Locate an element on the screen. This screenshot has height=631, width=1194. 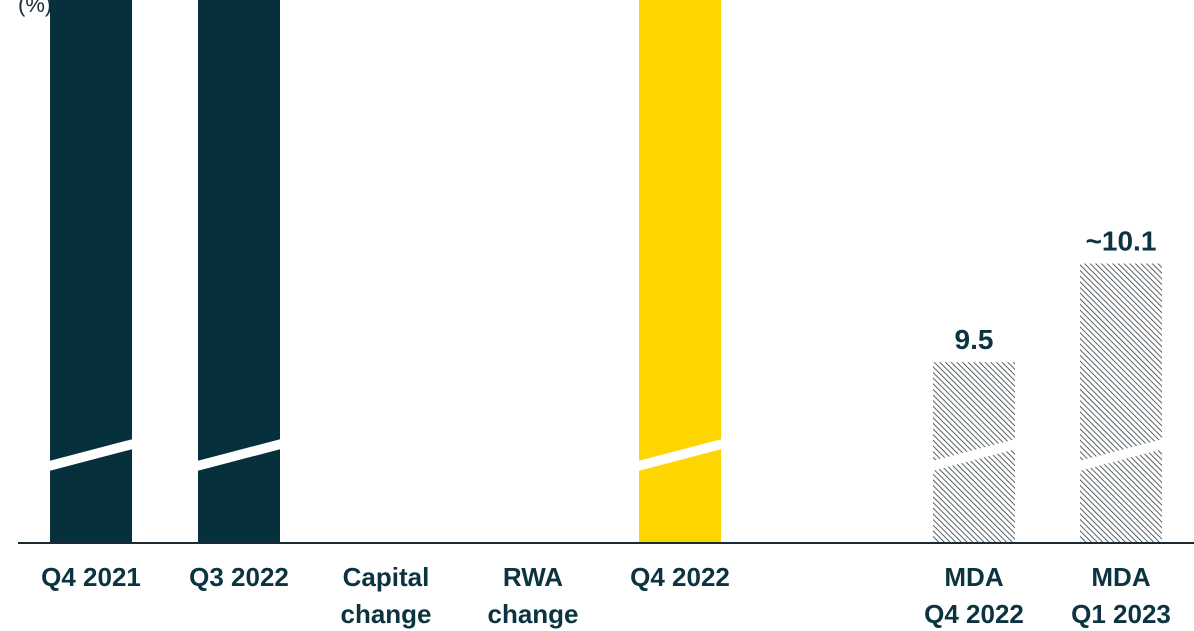
x-tick-label-6-1: MDA is located at coordinates (973, 577).